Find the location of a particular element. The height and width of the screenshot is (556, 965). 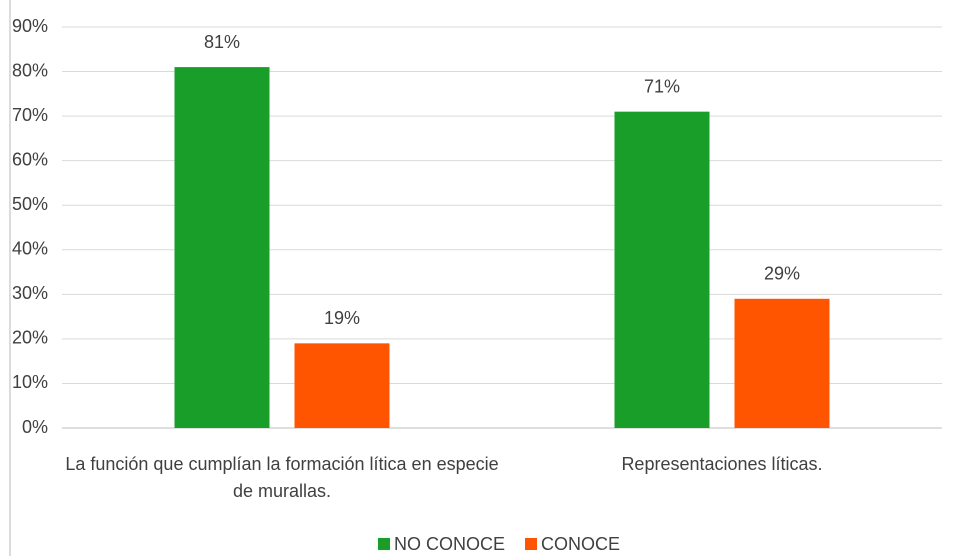

y-tick-label: 40% is located at coordinates (30, 249).